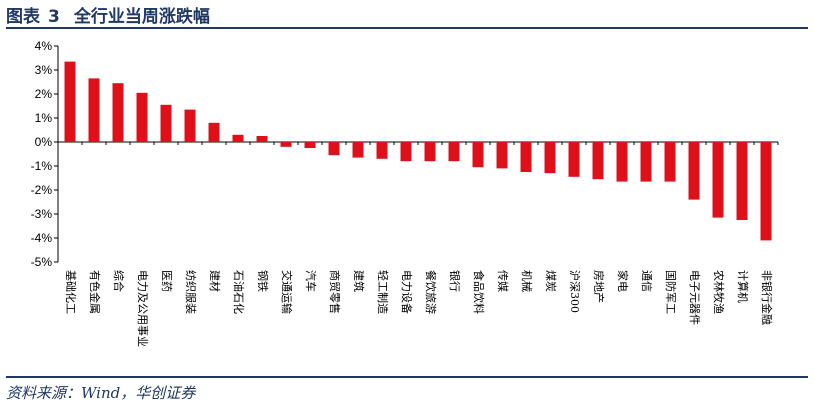 Image resolution: width=814 pixels, height=408 pixels. I want to click on x-tick-label: 建材, so click(215, 281).